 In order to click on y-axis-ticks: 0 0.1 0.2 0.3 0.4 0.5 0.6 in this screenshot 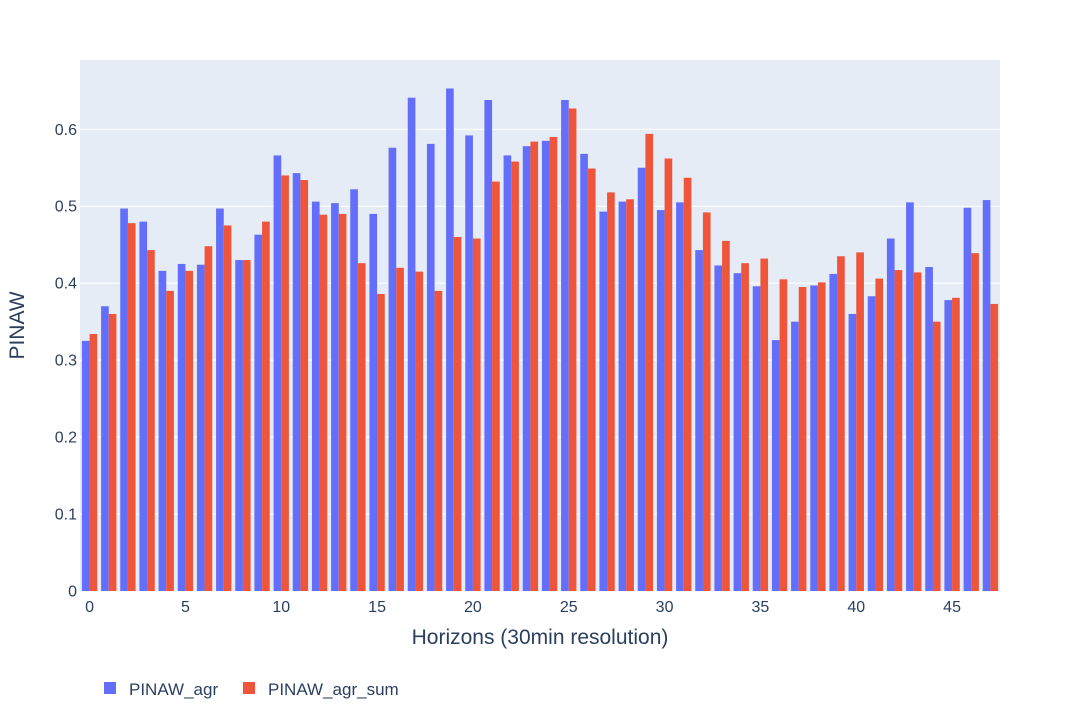, I will do `click(66, 361)`.